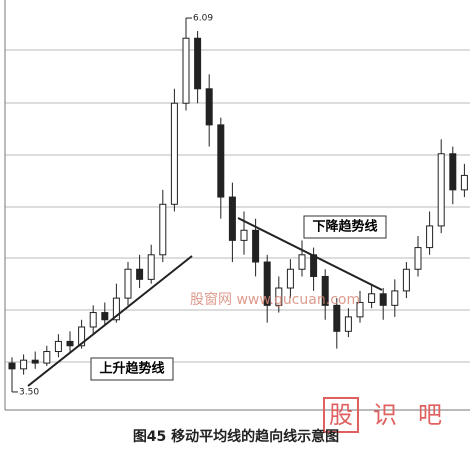  What do you see at coordinates (430, 415) in the screenshot?
I see `logo-char: 吧` at bounding box center [430, 415].